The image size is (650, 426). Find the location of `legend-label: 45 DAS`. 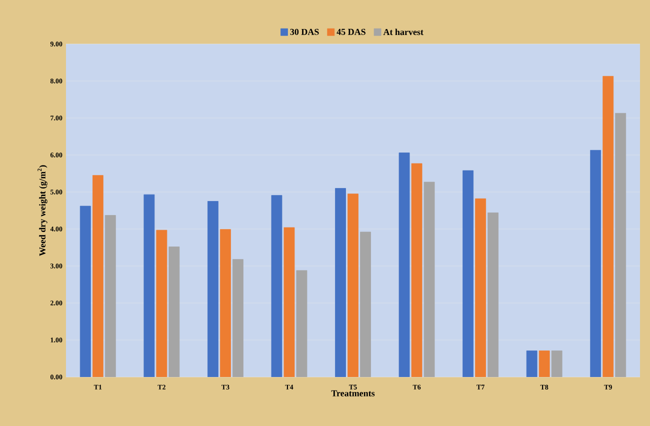

legend-label: 45 DAS is located at coordinates (351, 31).